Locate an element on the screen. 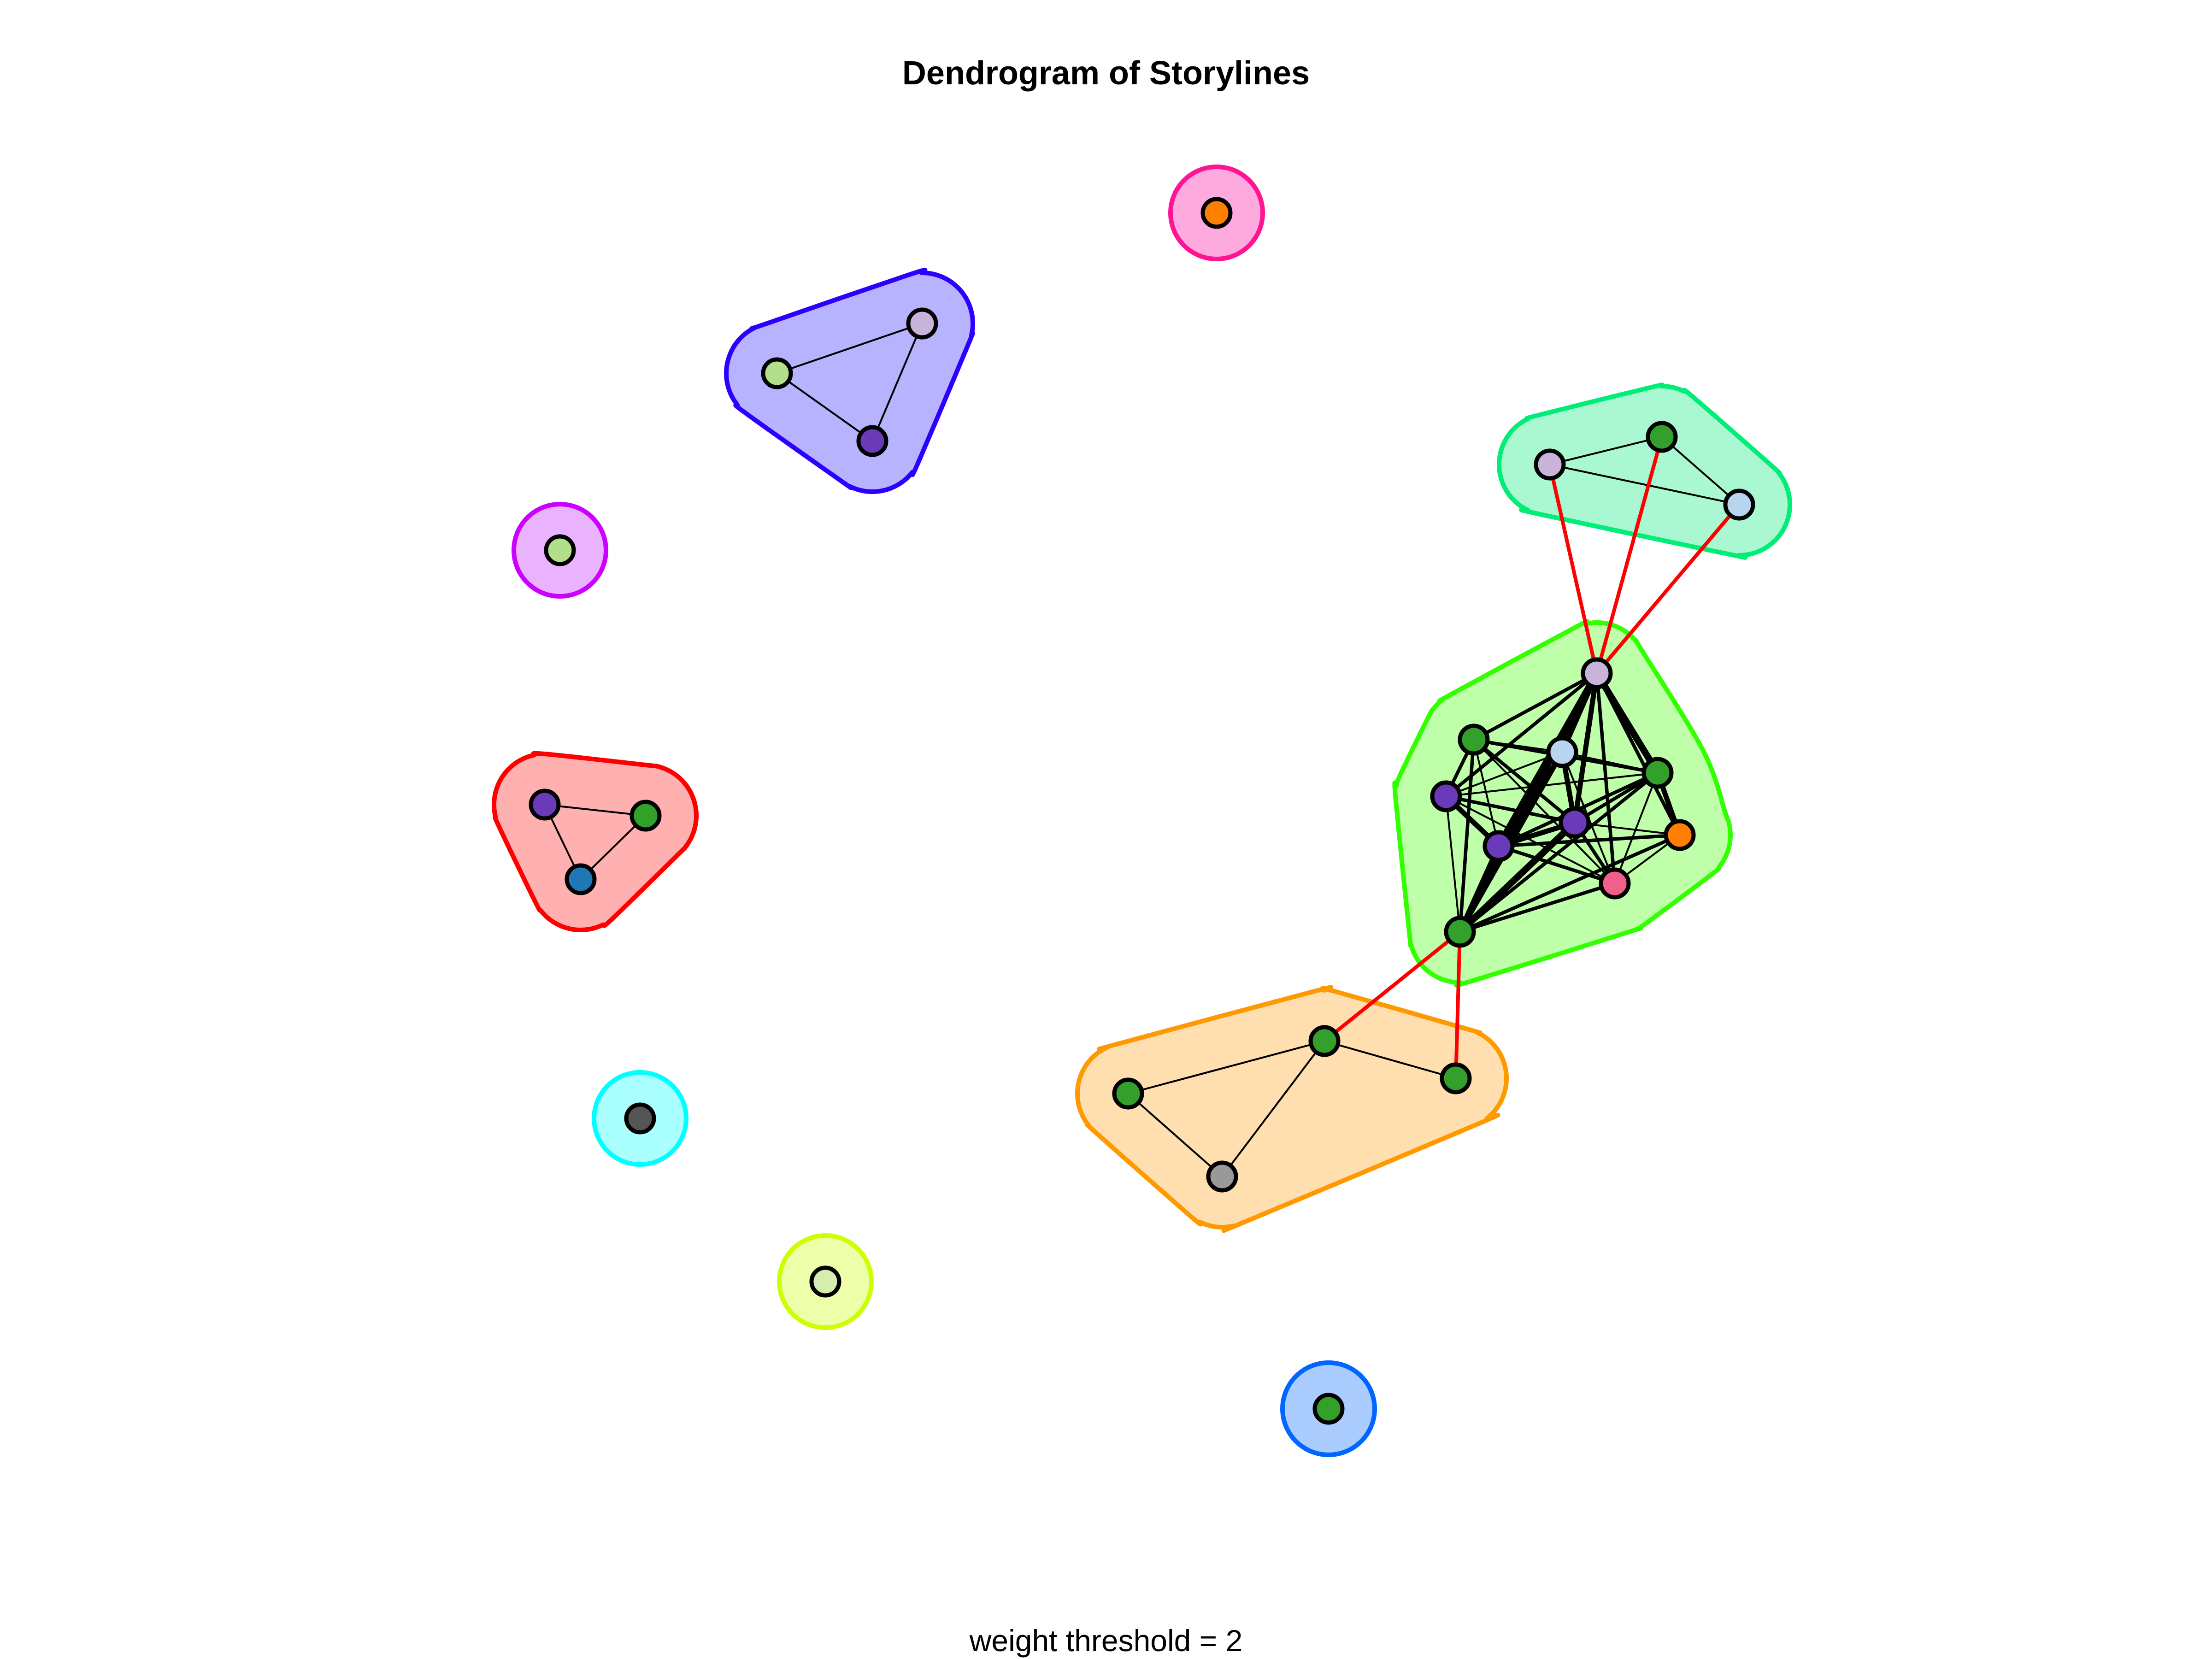  edge-v19-v20 is located at coordinates (595, 810).